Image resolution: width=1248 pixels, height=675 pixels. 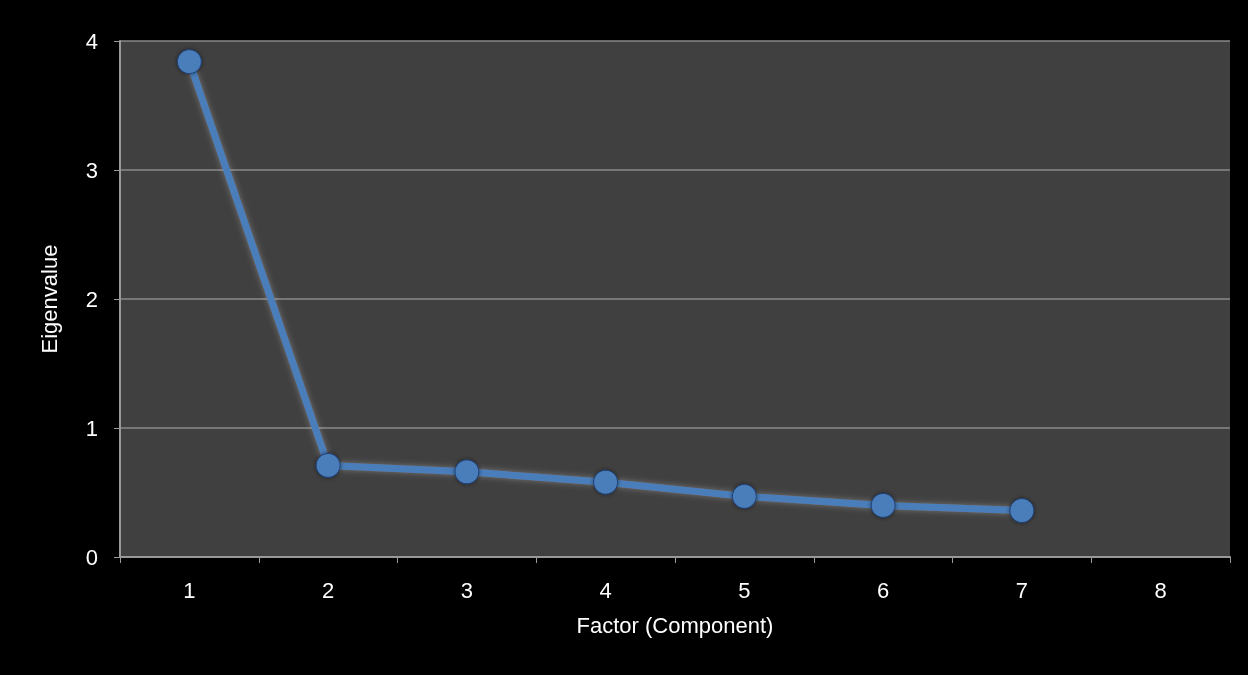 What do you see at coordinates (1160, 590) in the screenshot?
I see `x-tick-label: 8` at bounding box center [1160, 590].